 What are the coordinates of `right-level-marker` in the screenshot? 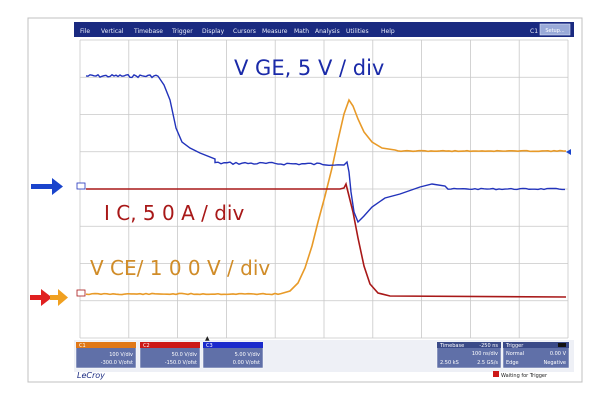 It's located at (568, 152).